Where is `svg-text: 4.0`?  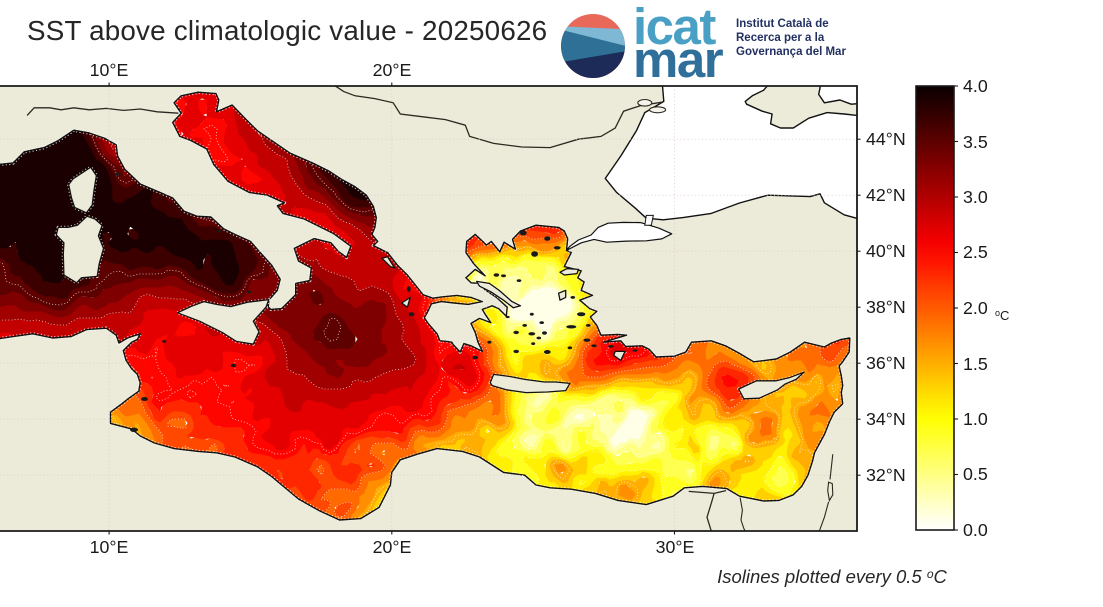
svg-text: 4.0 is located at coordinates (975, 86).